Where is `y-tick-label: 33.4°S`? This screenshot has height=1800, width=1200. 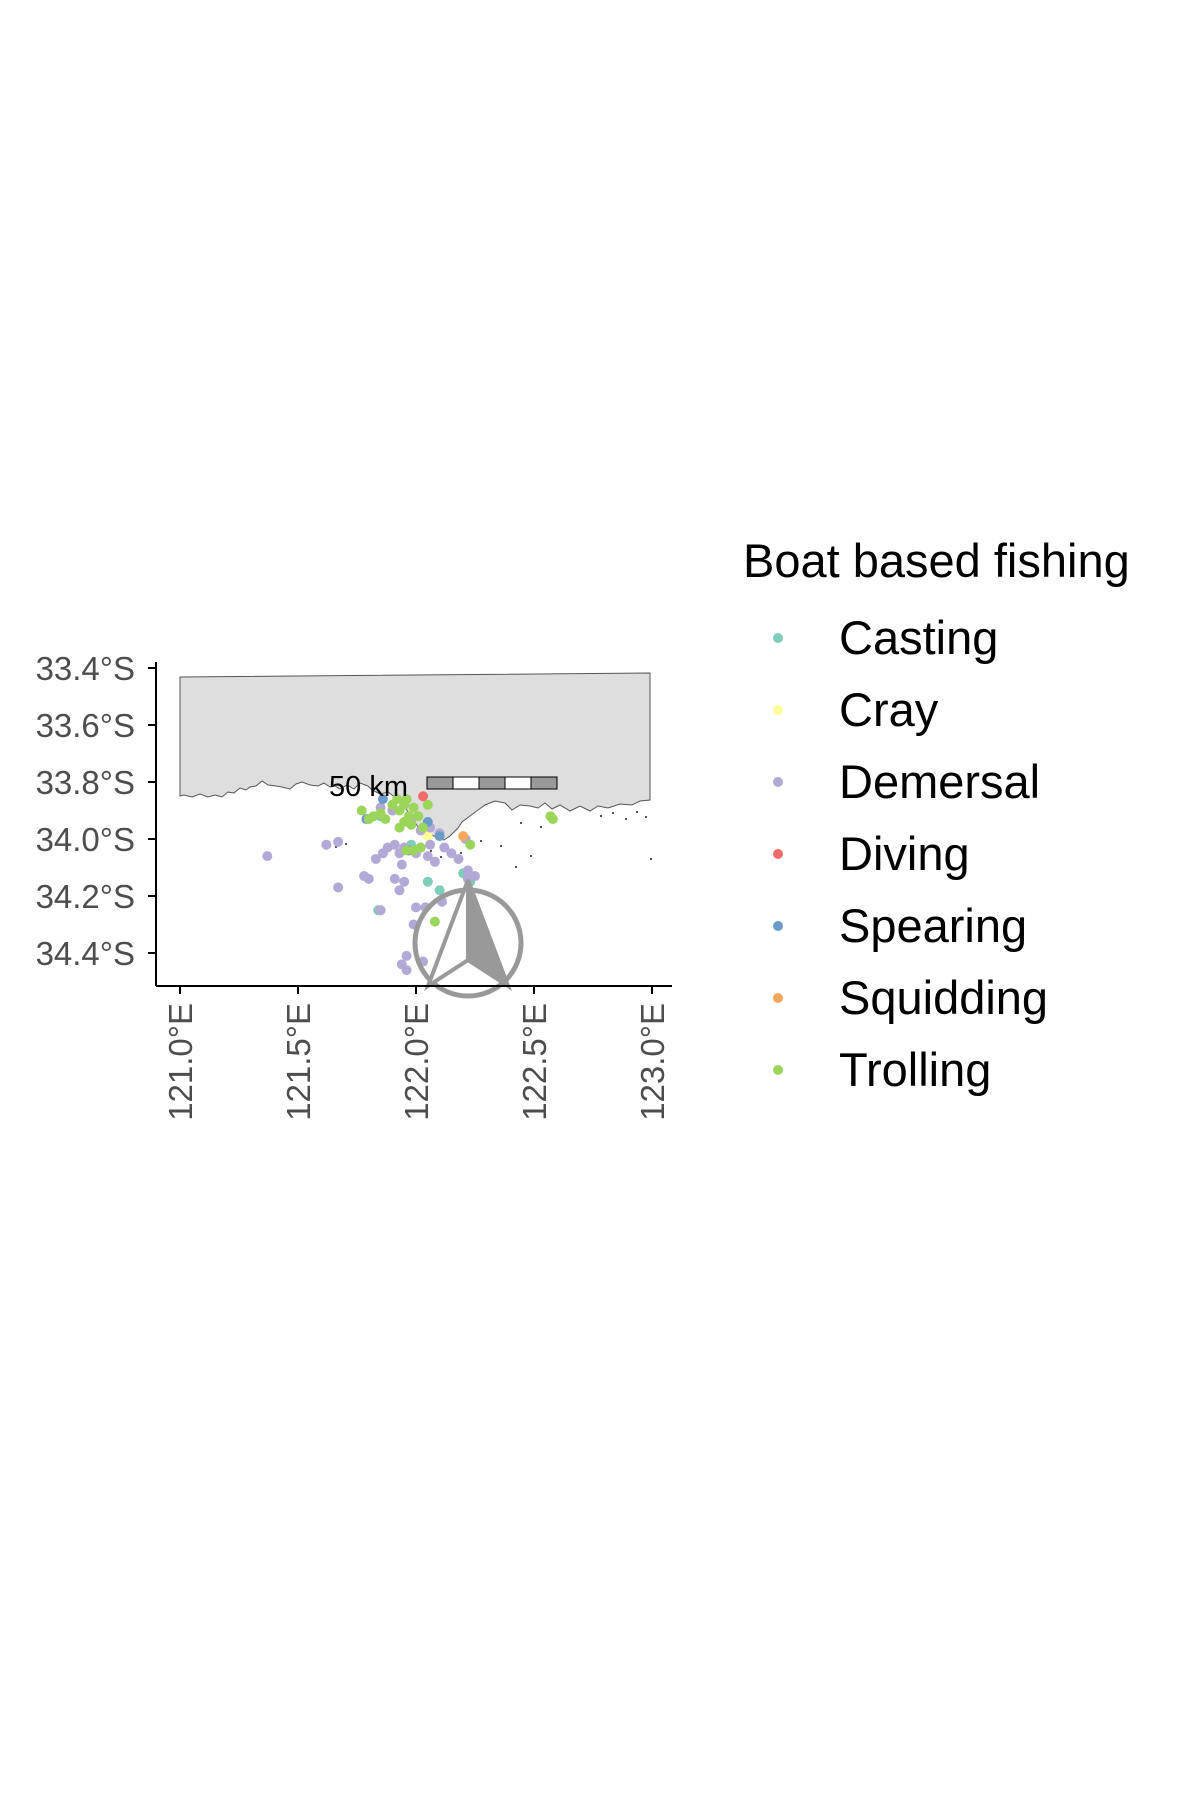
y-tick-label: 33.4°S is located at coordinates (85, 668).